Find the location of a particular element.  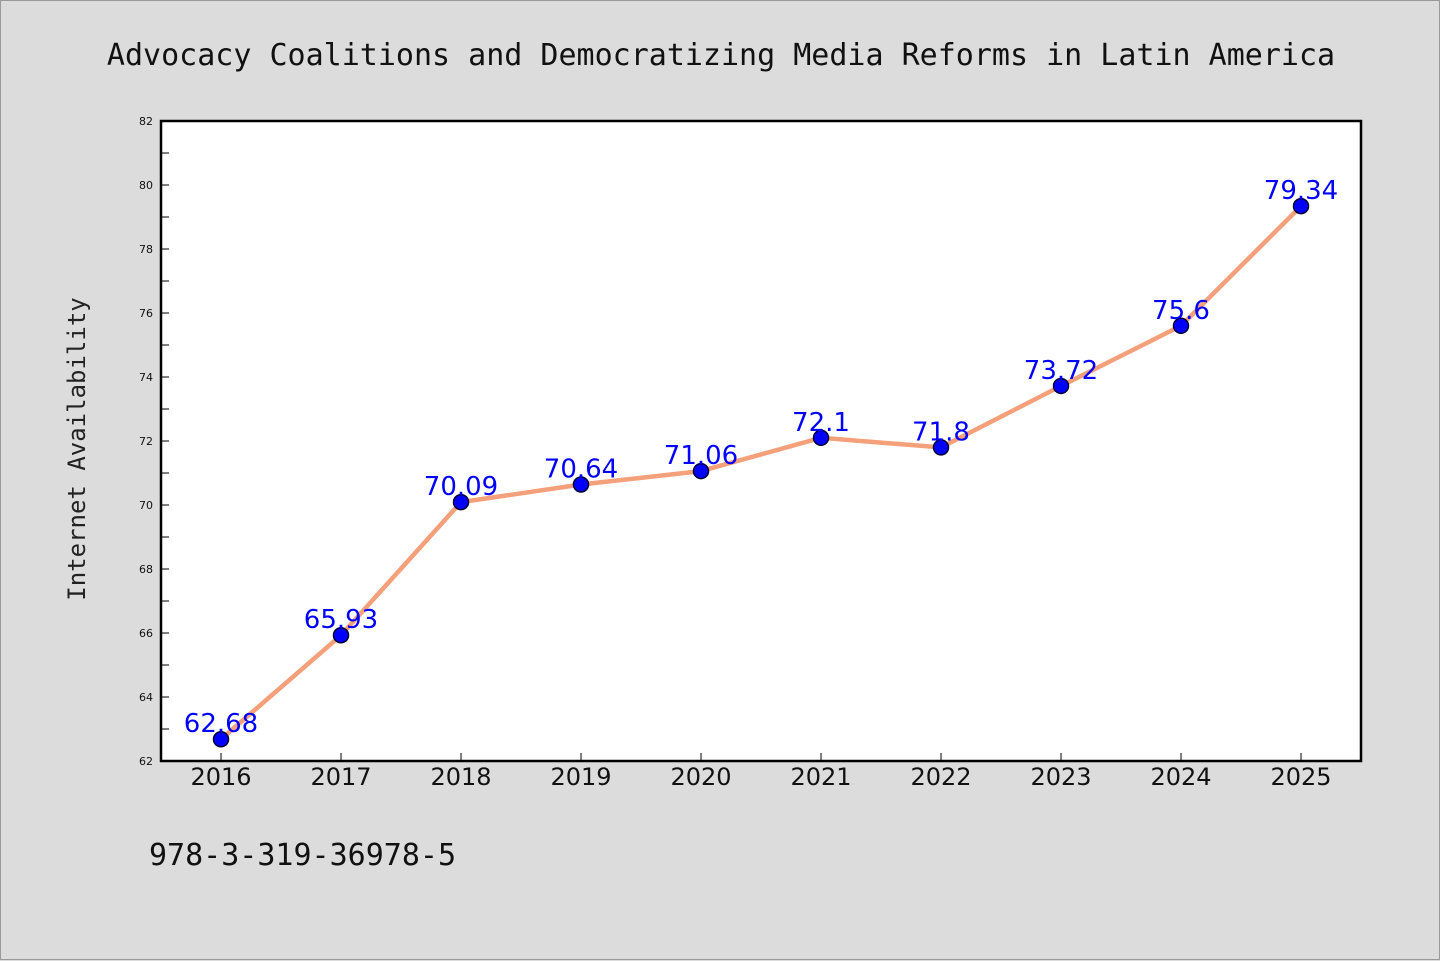

y-tick-label: 64 is located at coordinates (146, 697).